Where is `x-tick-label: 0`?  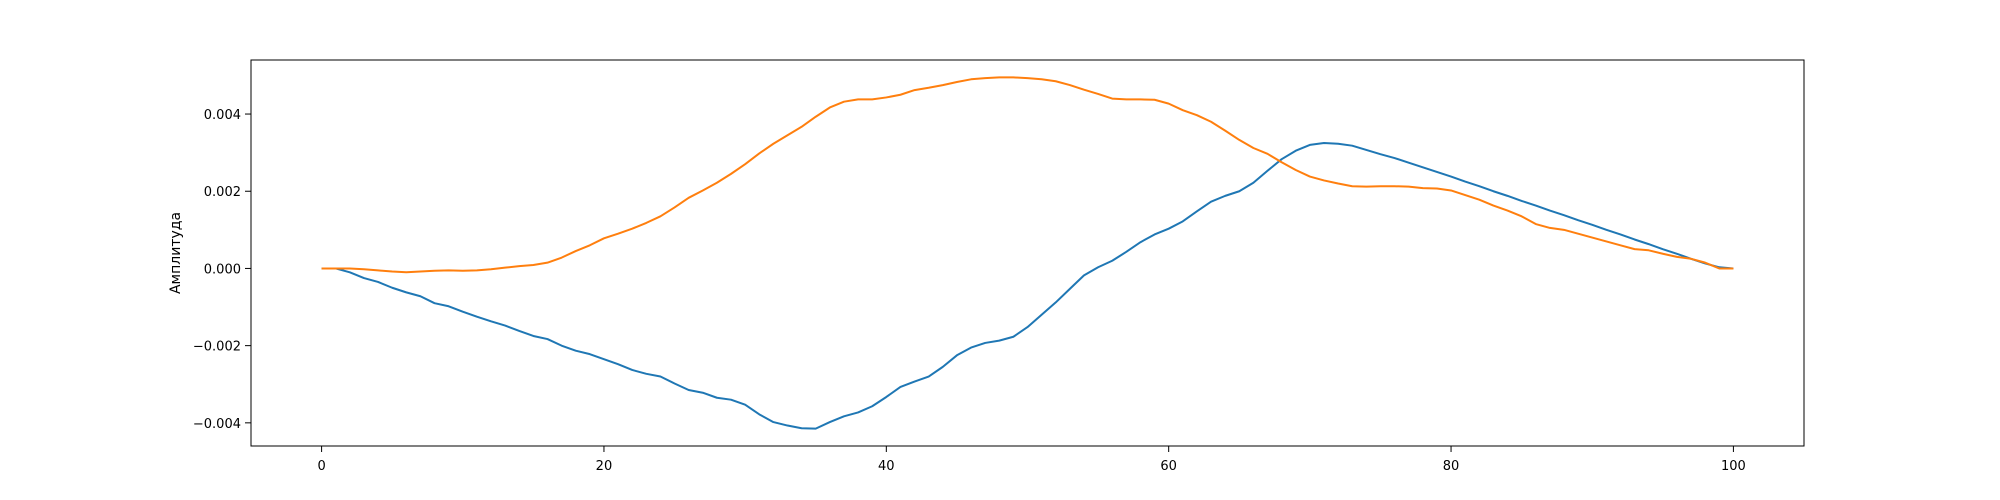 x-tick-label: 0 is located at coordinates (321, 466).